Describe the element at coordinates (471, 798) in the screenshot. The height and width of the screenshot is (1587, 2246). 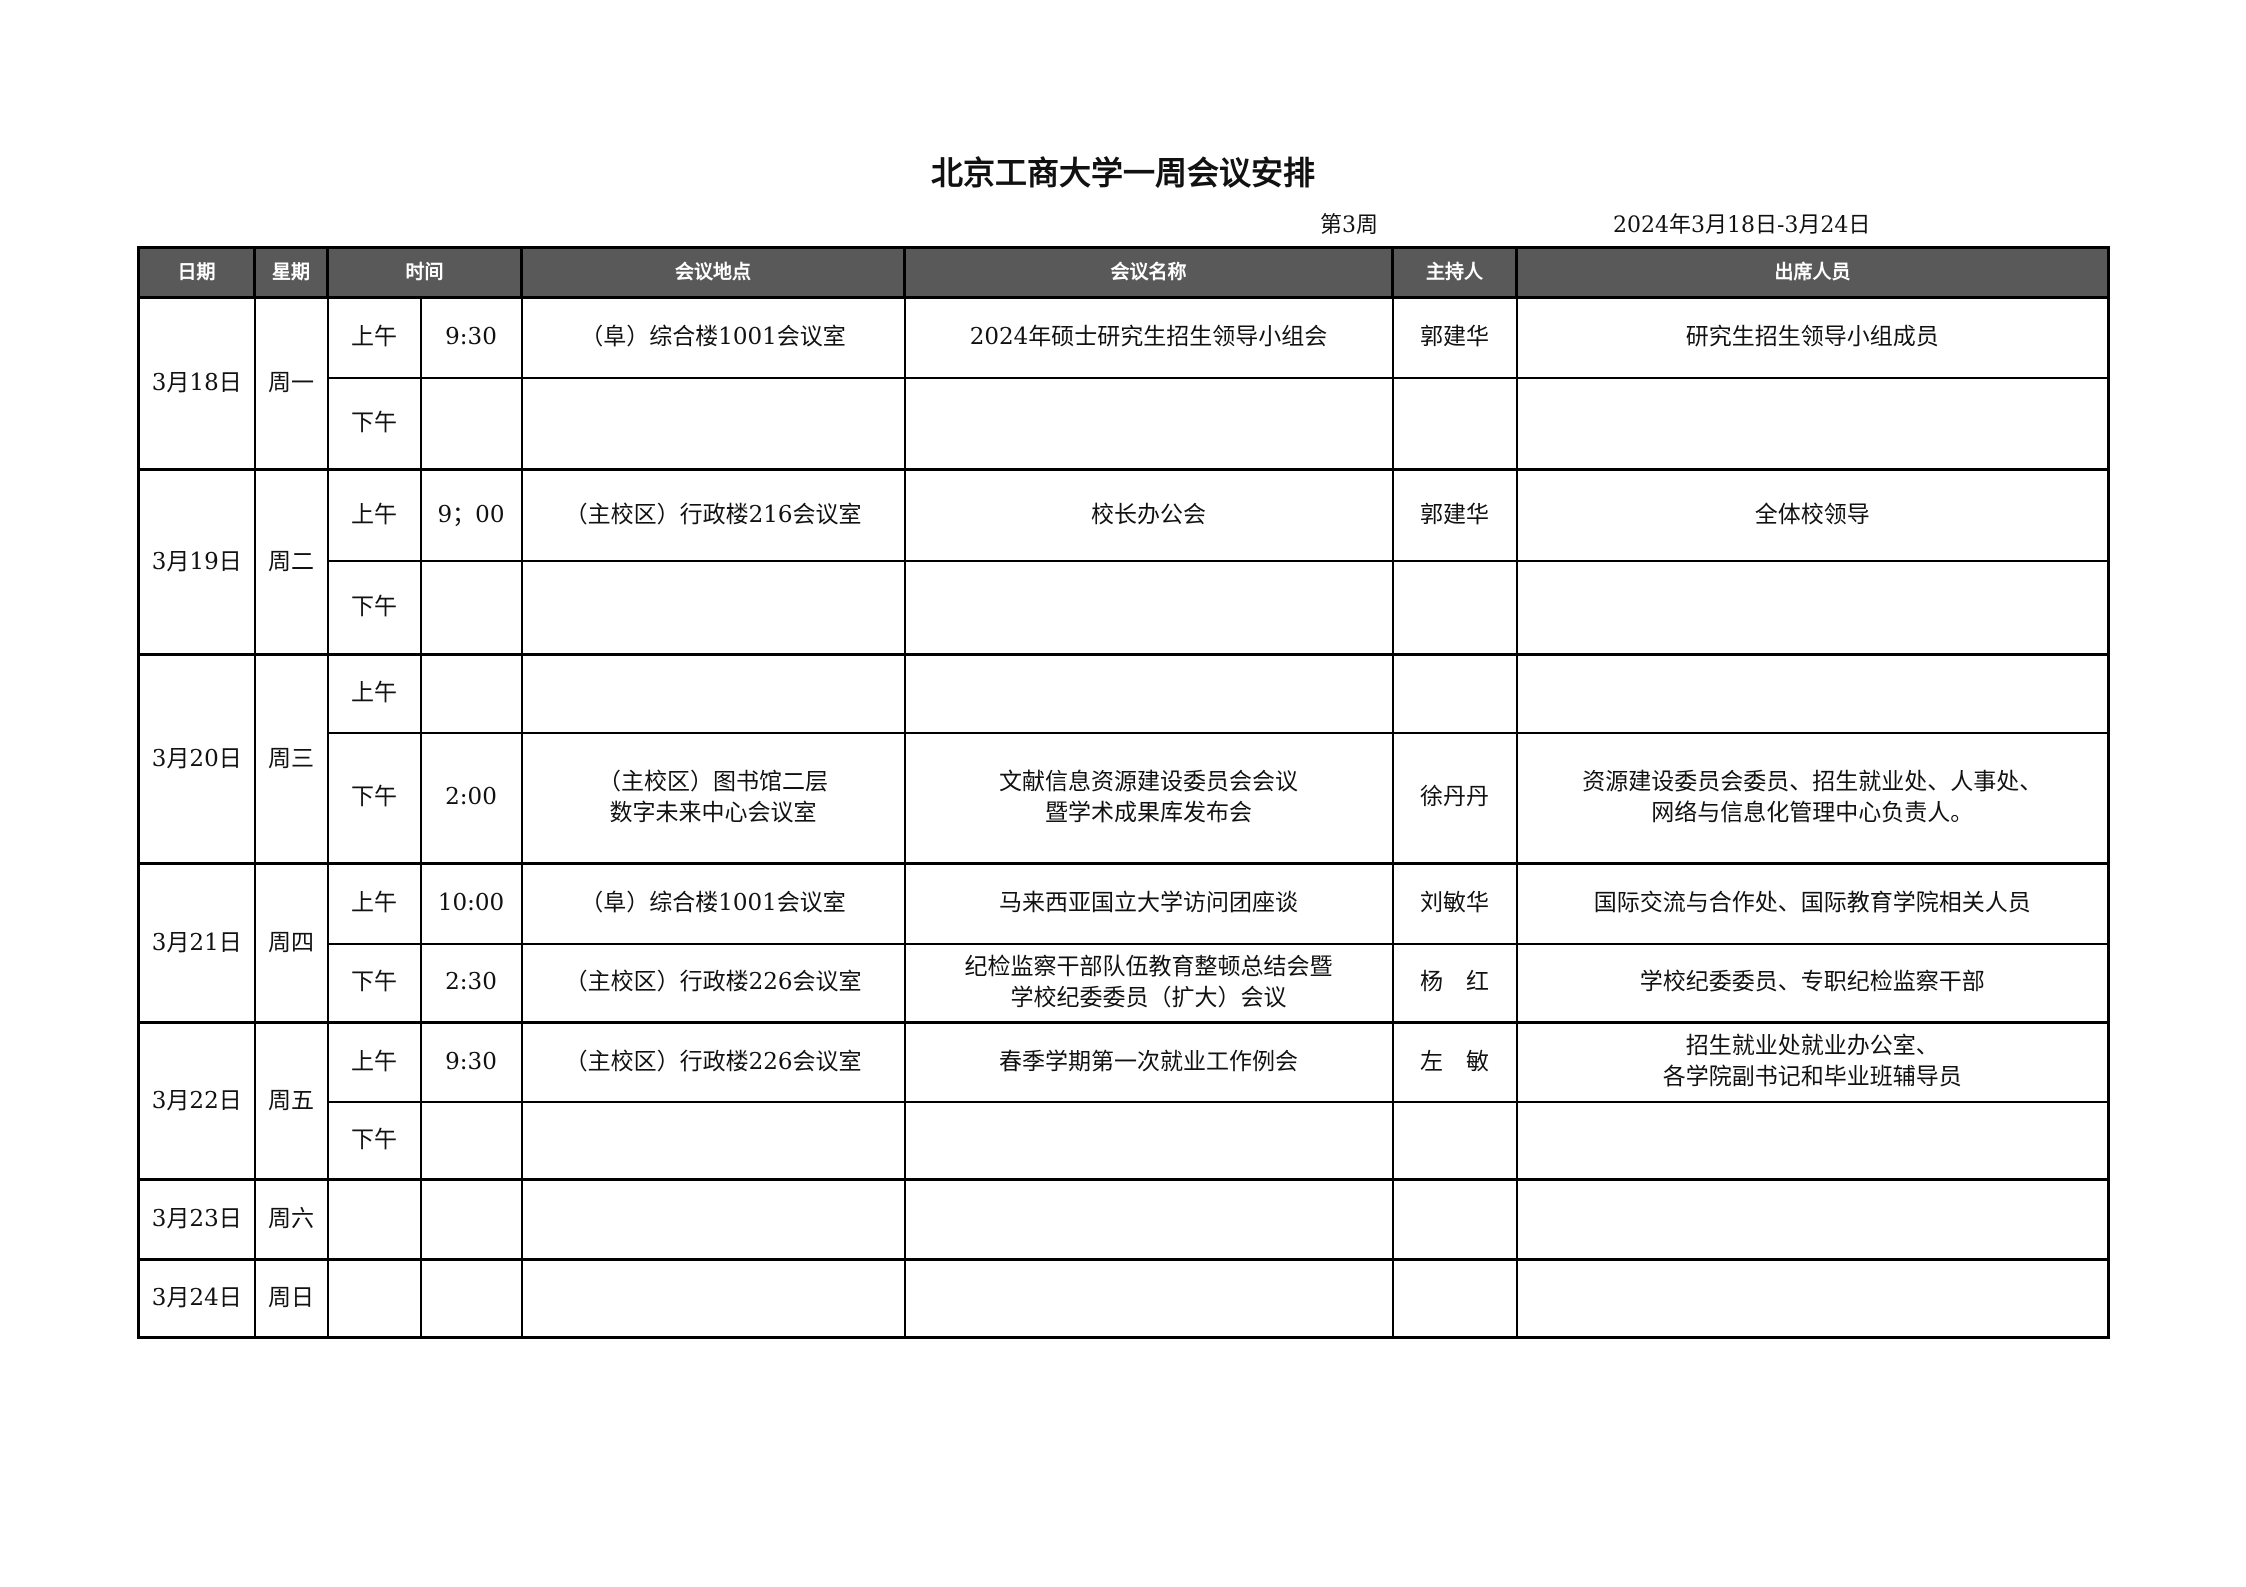
I see `time-cell: 2:00` at that location.